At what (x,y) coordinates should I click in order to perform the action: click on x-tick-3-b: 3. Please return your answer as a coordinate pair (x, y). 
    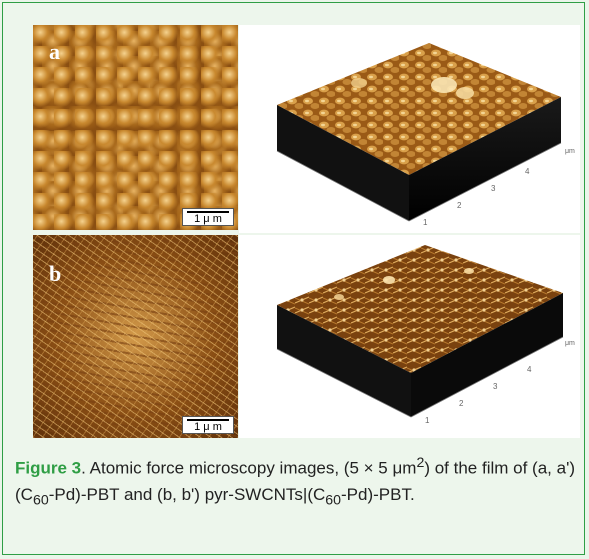
    Looking at the image, I should click on (495, 386).